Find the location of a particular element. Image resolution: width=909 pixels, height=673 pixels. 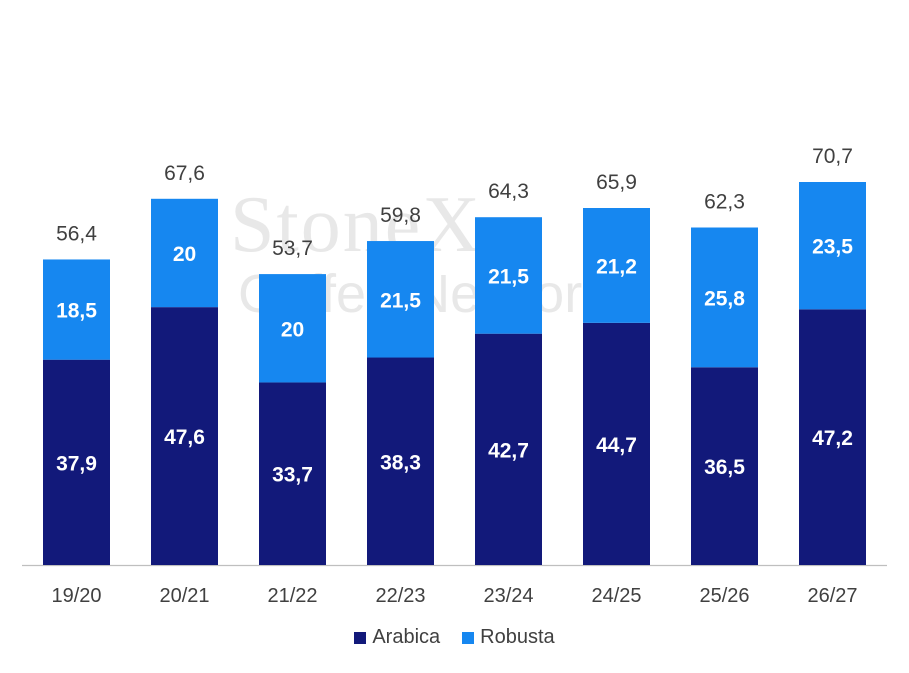

legend-item-robusta: Robusta is located at coordinates (508, 637).